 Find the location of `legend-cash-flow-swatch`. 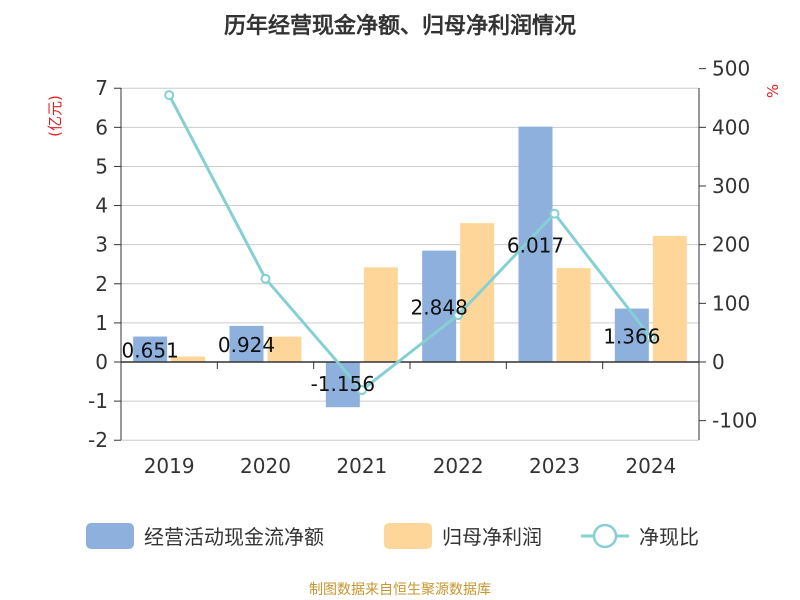

legend-cash-flow-swatch is located at coordinates (110, 536).